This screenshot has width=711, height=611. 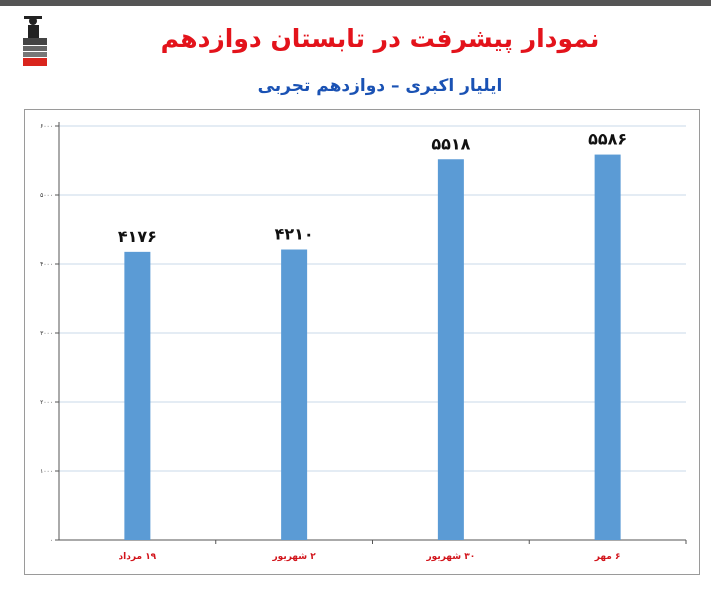 I want to click on top-bar, so click(x=355, y=3).